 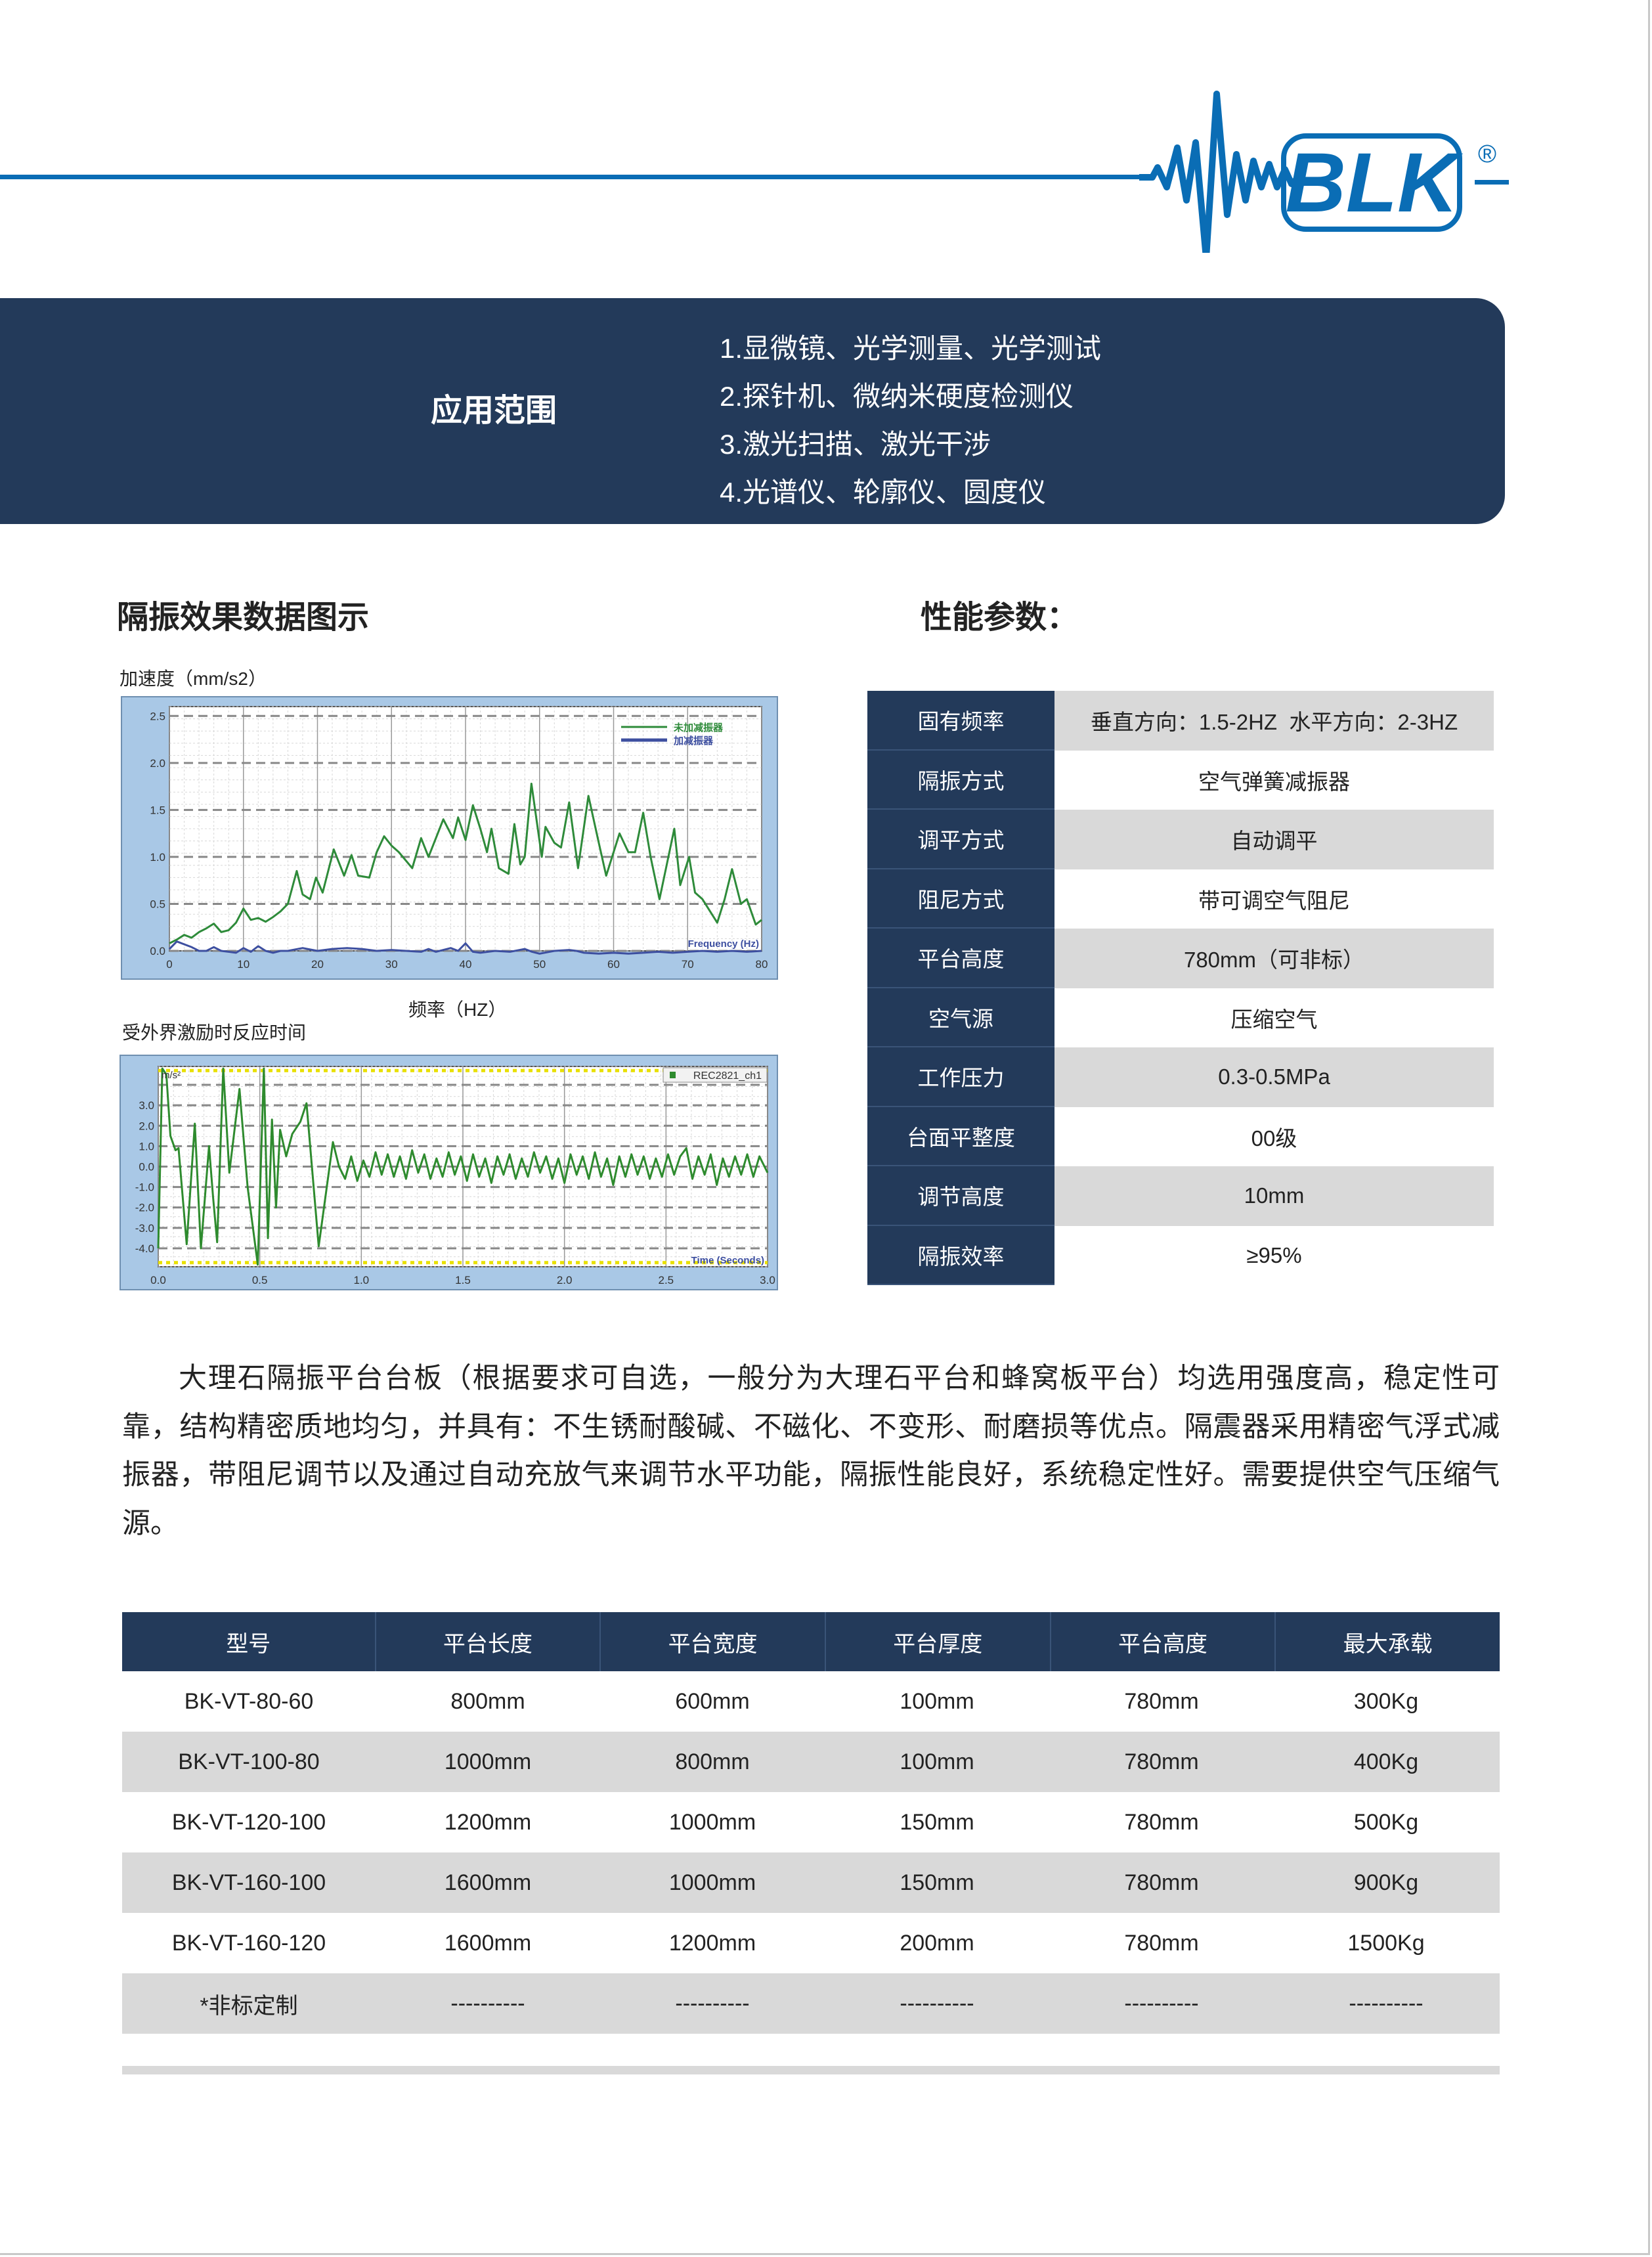 I want to click on param-row: 隔振方式 空气弹簧减振器, so click(x=1180, y=780).